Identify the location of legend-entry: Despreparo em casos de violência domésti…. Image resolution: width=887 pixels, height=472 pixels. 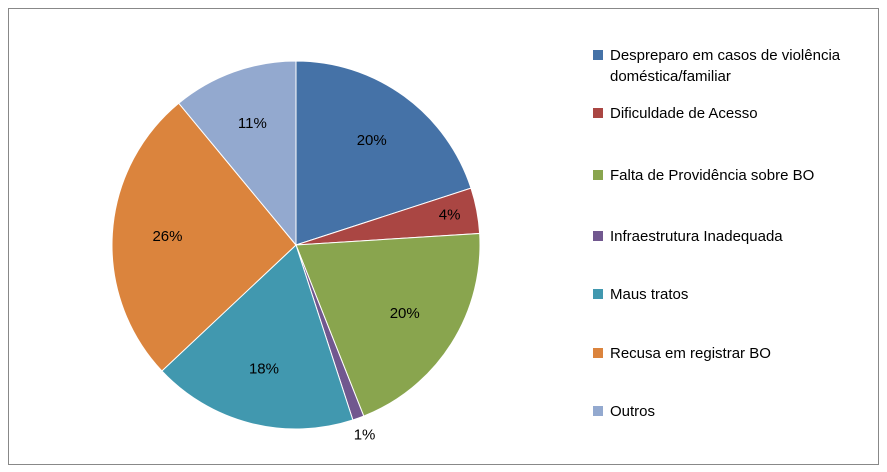
(733, 66).